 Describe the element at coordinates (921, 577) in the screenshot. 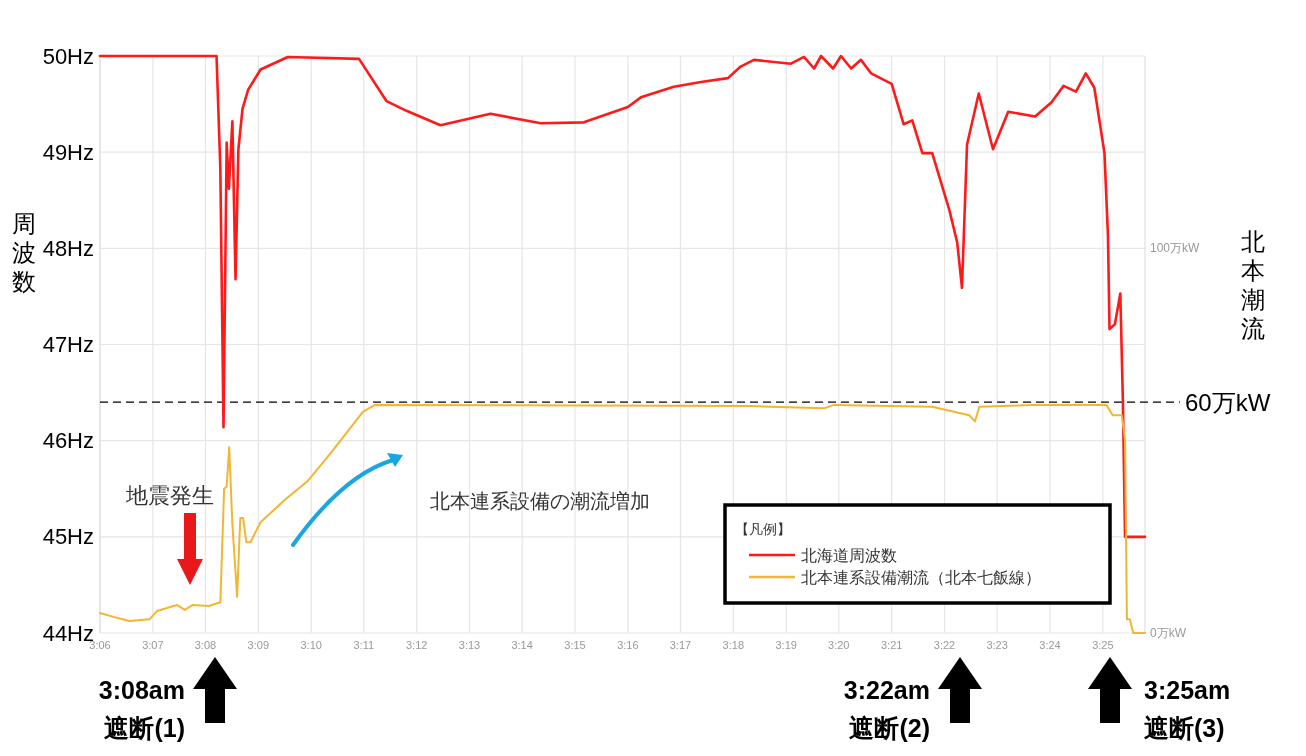

I see `legend-label: 北本連系設備潮流（北本七飯線）` at that location.